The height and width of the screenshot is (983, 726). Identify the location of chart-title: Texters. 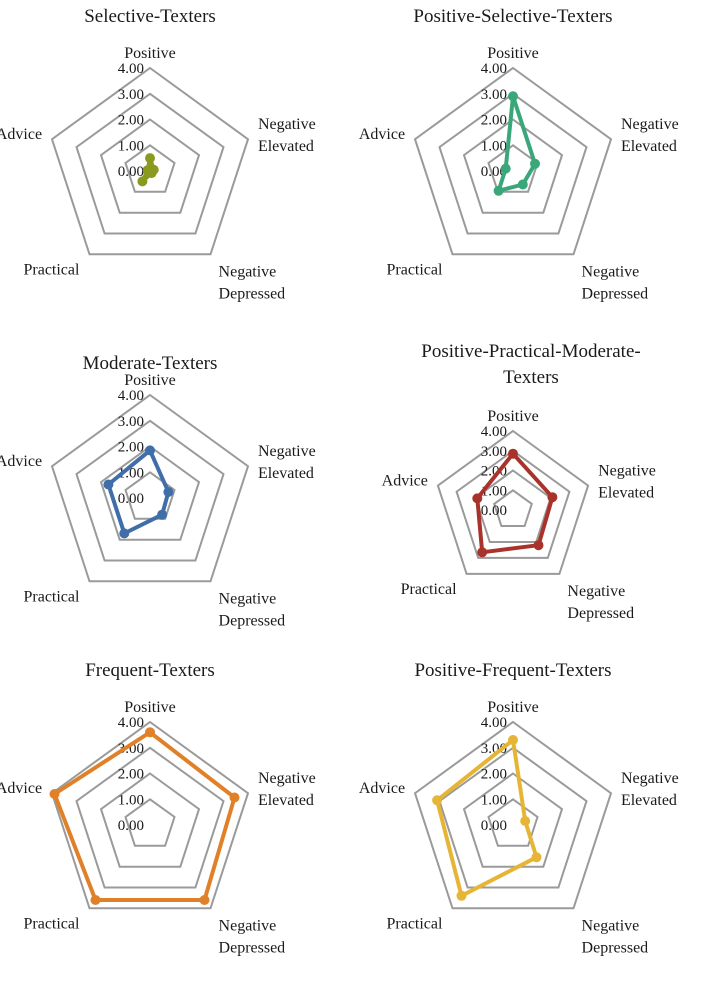
(531, 377).